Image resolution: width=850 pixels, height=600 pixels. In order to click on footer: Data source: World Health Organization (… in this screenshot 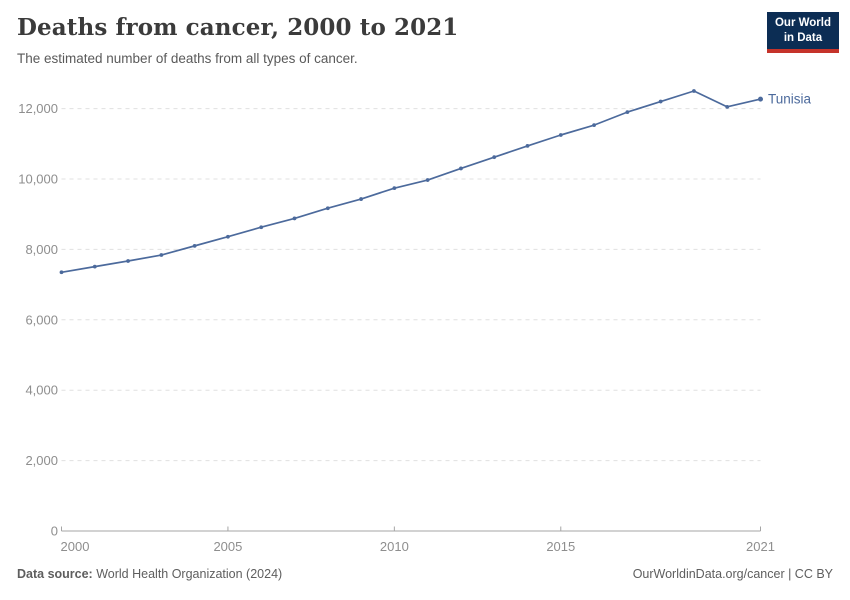, I will do `click(425, 574)`.